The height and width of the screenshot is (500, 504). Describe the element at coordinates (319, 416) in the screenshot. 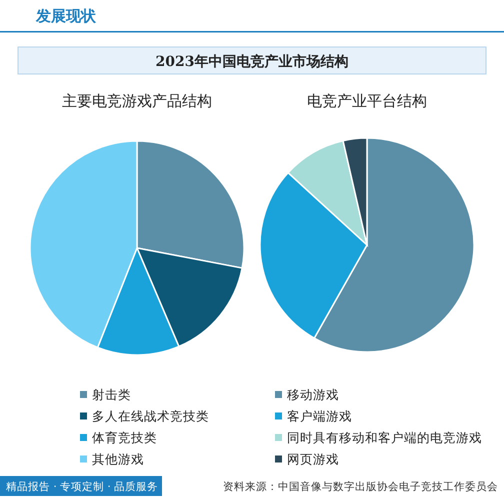

I see `legend-label: 客户端游戏` at that location.